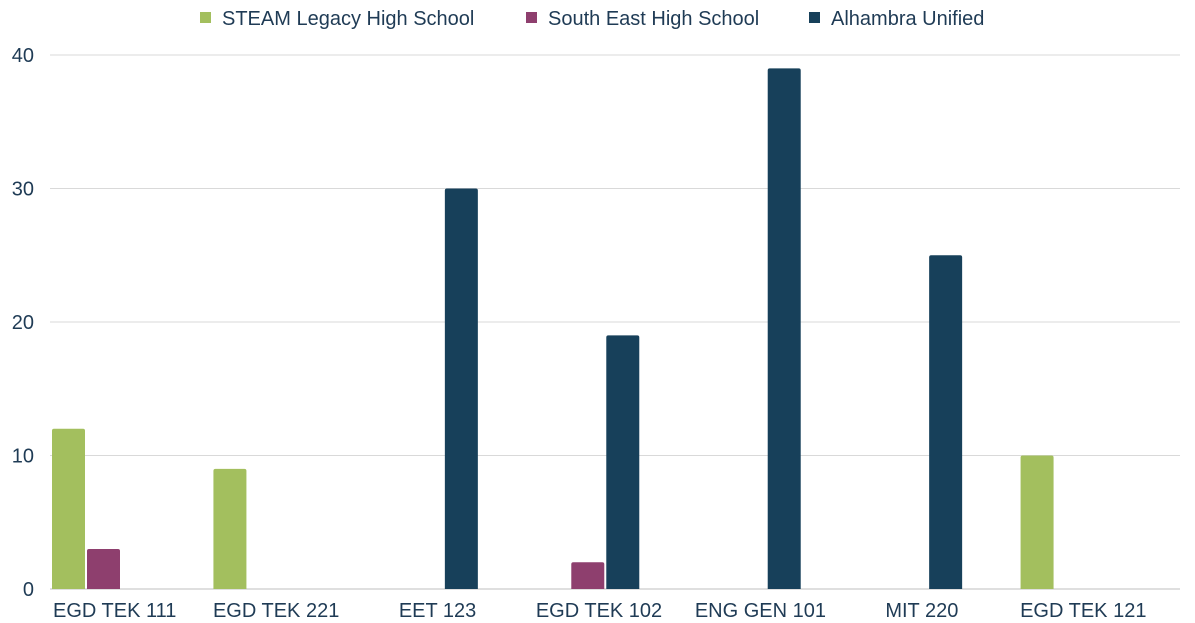 This screenshot has width=1195, height=623. I want to click on legend-item: STEAM Legacy High School, so click(337, 19).